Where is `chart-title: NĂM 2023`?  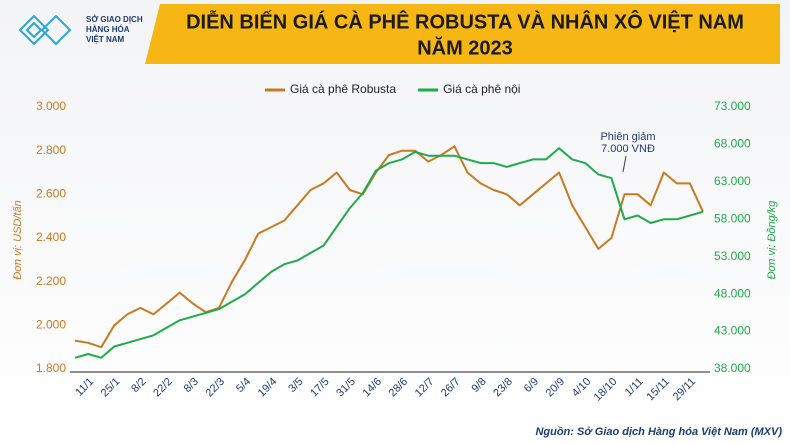 chart-title: NĂM 2023 is located at coordinates (465, 47).